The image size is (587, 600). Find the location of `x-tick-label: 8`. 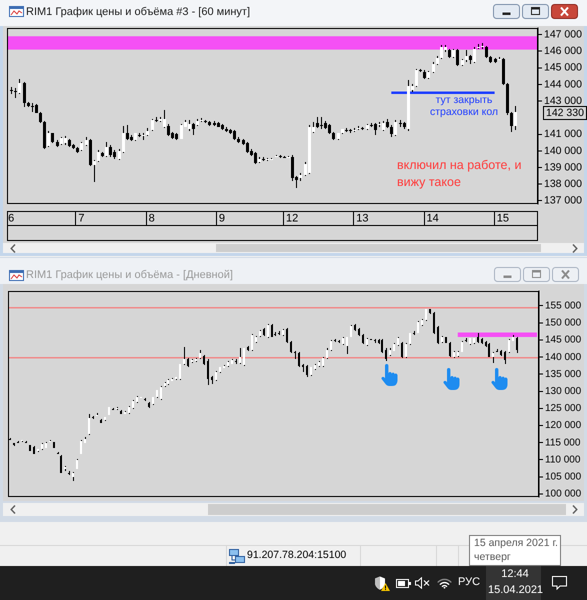

x-tick-label: 8 is located at coordinates (151, 218).